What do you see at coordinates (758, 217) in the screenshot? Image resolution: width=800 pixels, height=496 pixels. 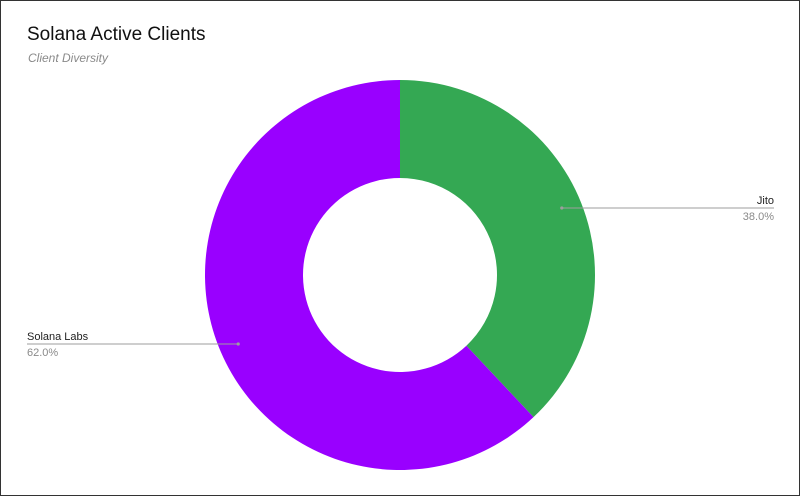 I see `slice-percent-label: 38.0%` at bounding box center [758, 217].